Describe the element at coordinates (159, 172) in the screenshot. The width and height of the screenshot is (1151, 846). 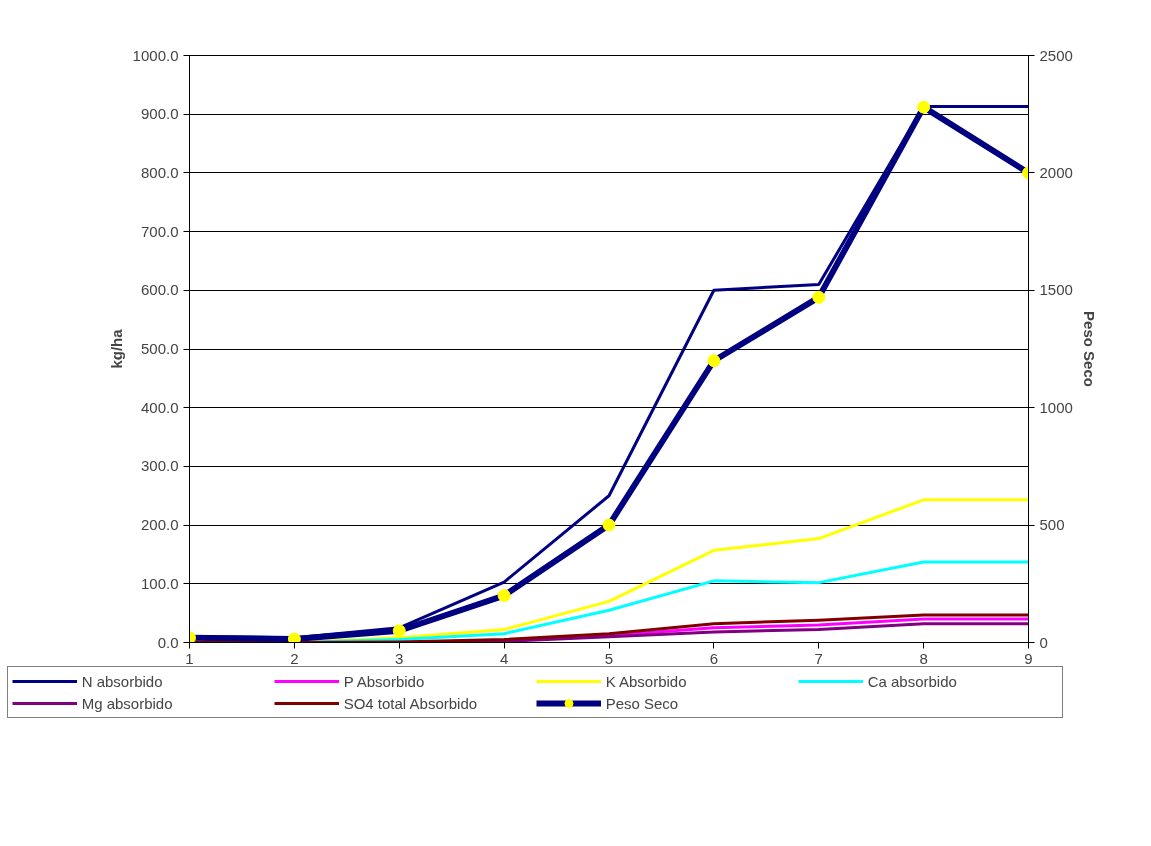
I see `y-tick-label: 800.0` at that location.